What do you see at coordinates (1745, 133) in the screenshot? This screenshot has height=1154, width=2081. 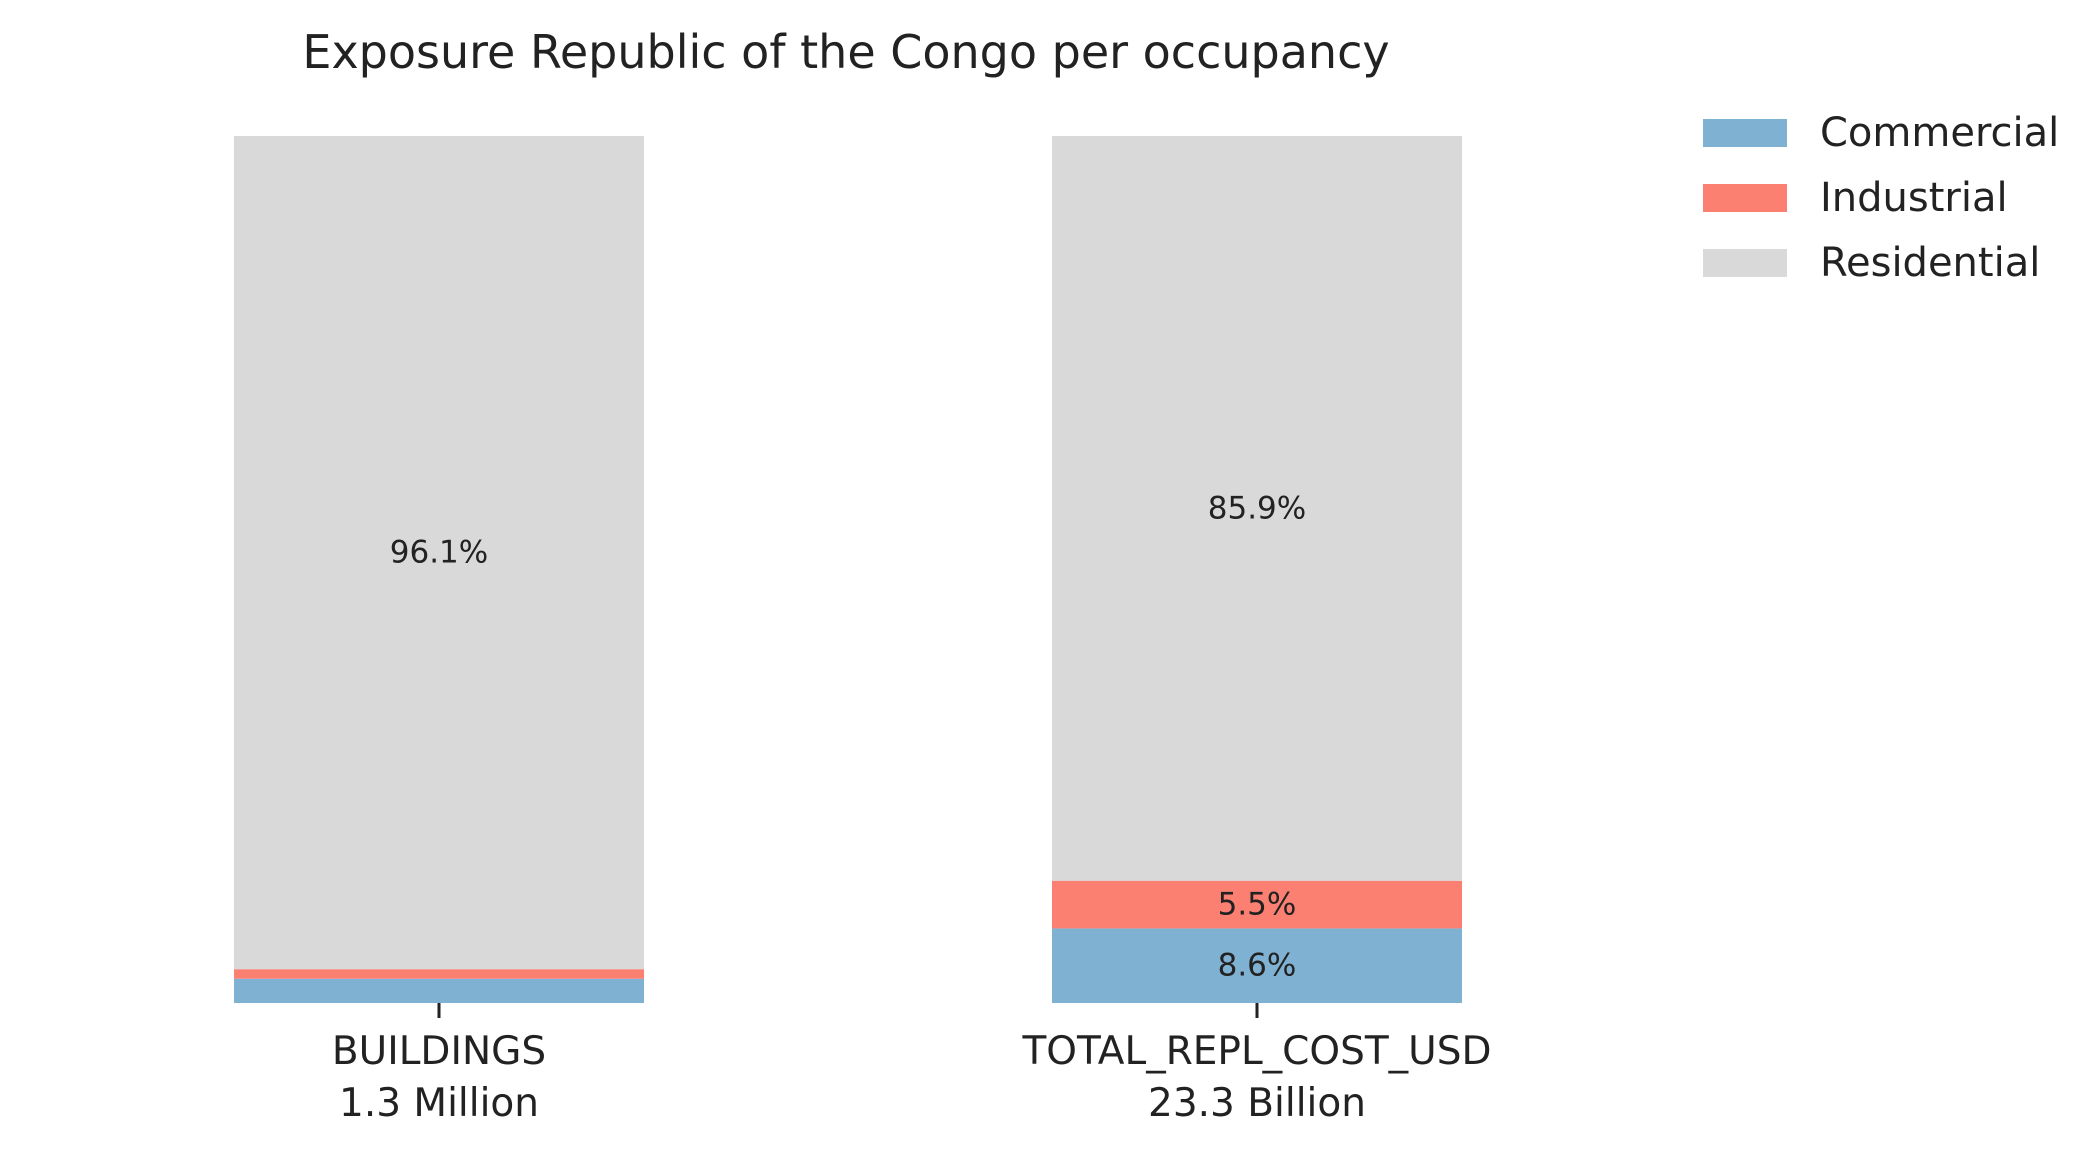 I see `legend-swatch-commercial` at bounding box center [1745, 133].